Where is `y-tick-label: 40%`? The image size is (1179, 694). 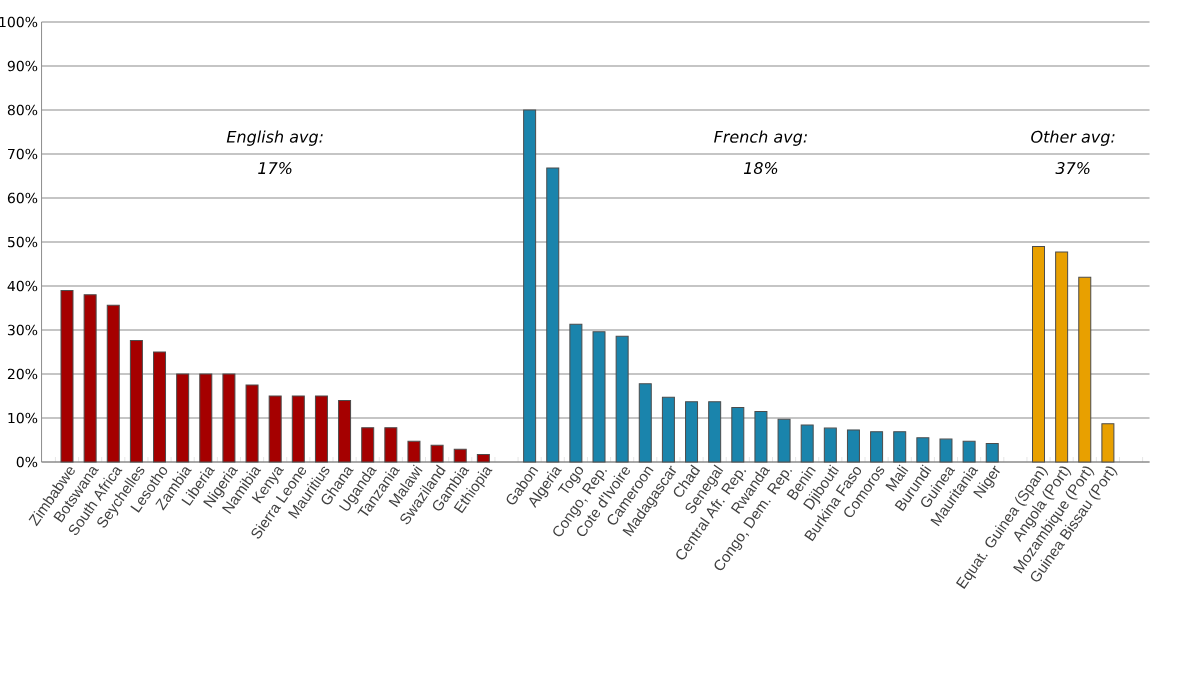
y-tick-label: 40% is located at coordinates (22, 286).